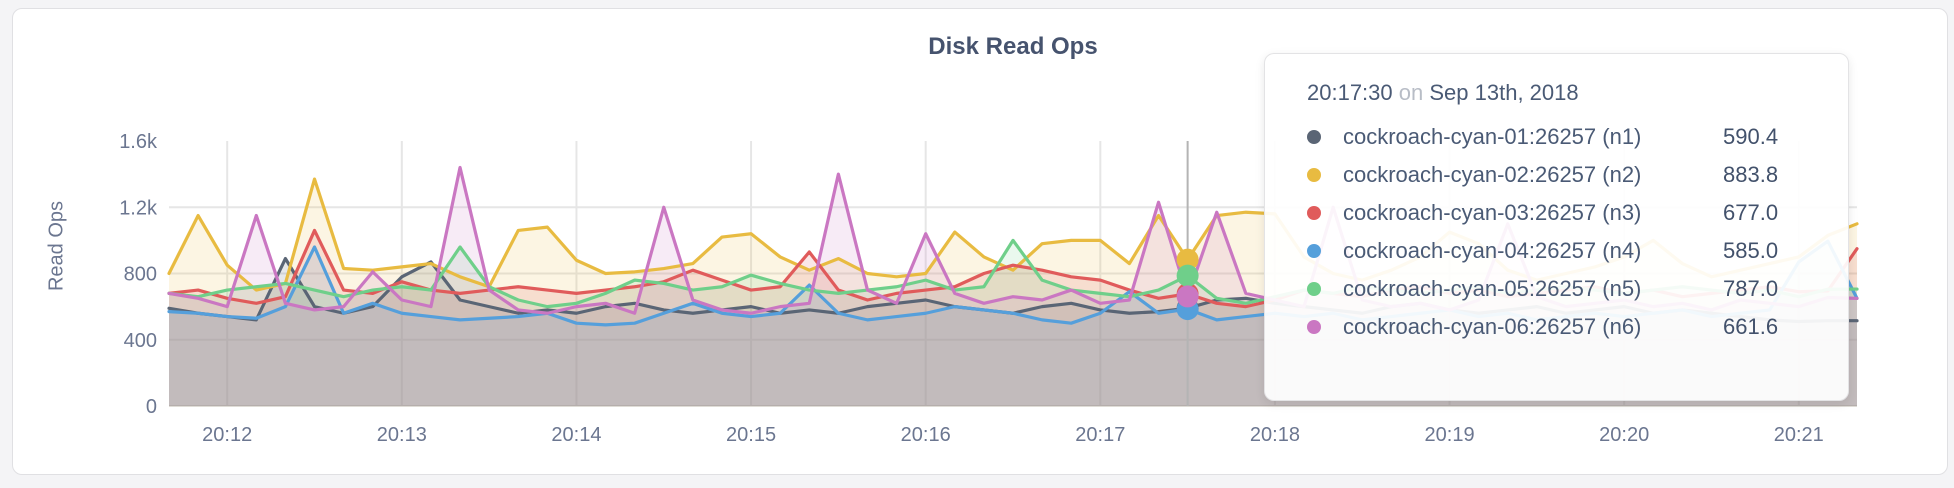 The image size is (1954, 488). What do you see at coordinates (1504, 92) in the screenshot?
I see `tooltip-date: Sep 13th, 2018` at bounding box center [1504, 92].